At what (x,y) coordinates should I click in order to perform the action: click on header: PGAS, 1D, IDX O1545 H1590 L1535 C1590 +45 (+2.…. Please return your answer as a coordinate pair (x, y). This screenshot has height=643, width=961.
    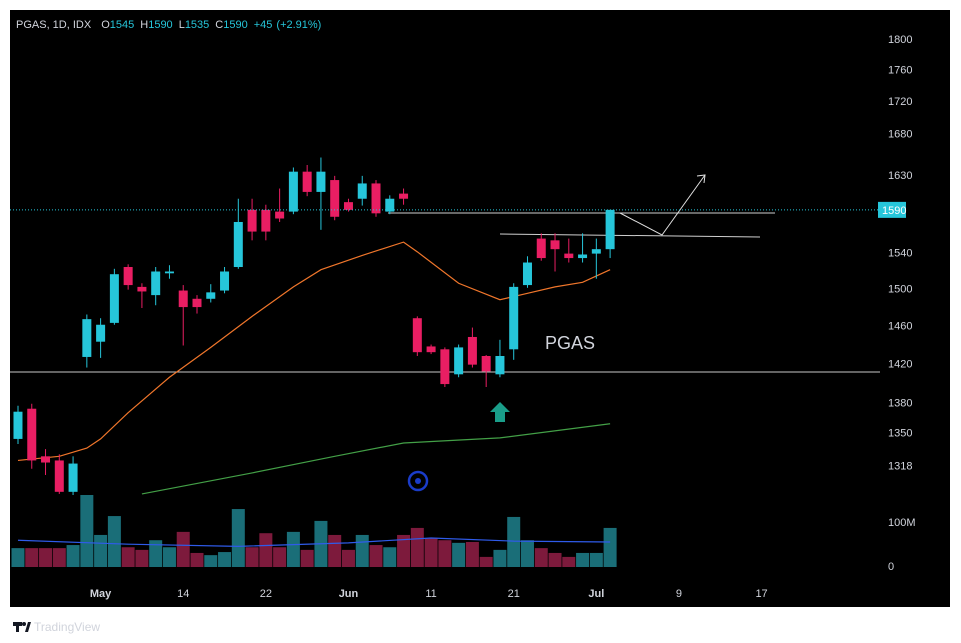
    Looking at the image, I should click on (168, 25).